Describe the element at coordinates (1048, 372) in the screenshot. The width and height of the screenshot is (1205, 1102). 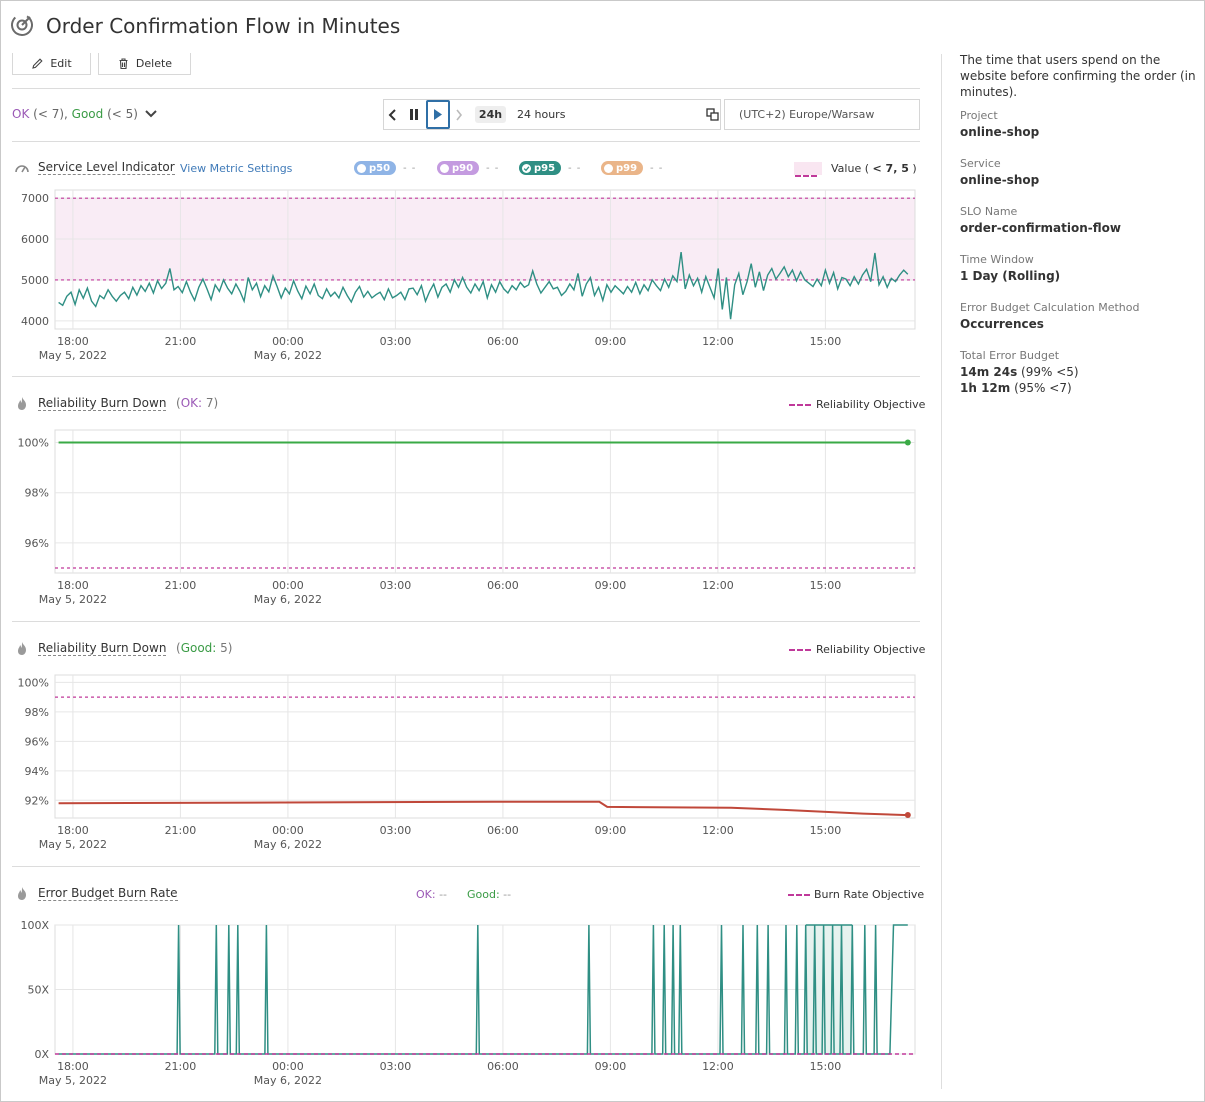
I see `error-budget-99-note: (99% <5)` at that location.